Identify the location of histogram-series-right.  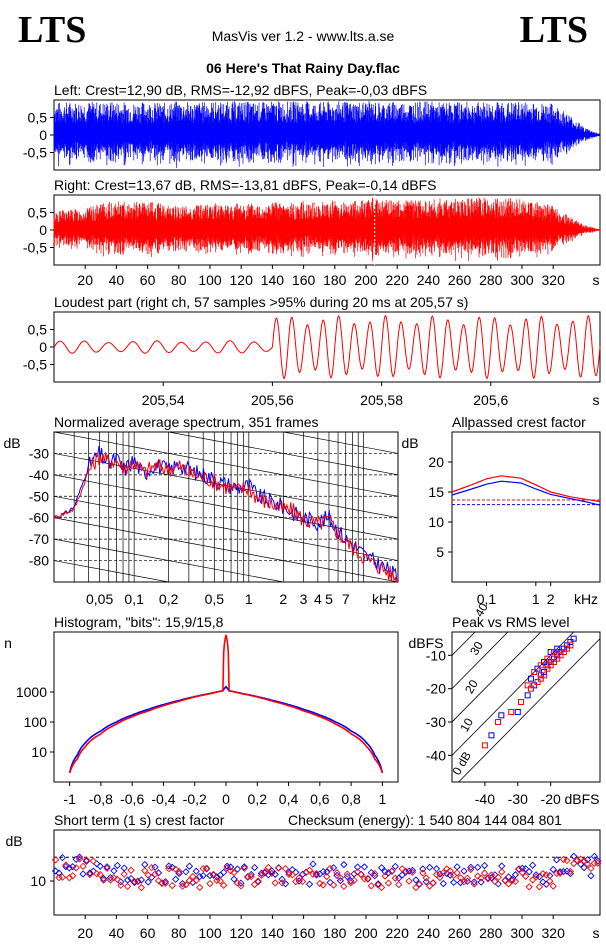
(226, 704).